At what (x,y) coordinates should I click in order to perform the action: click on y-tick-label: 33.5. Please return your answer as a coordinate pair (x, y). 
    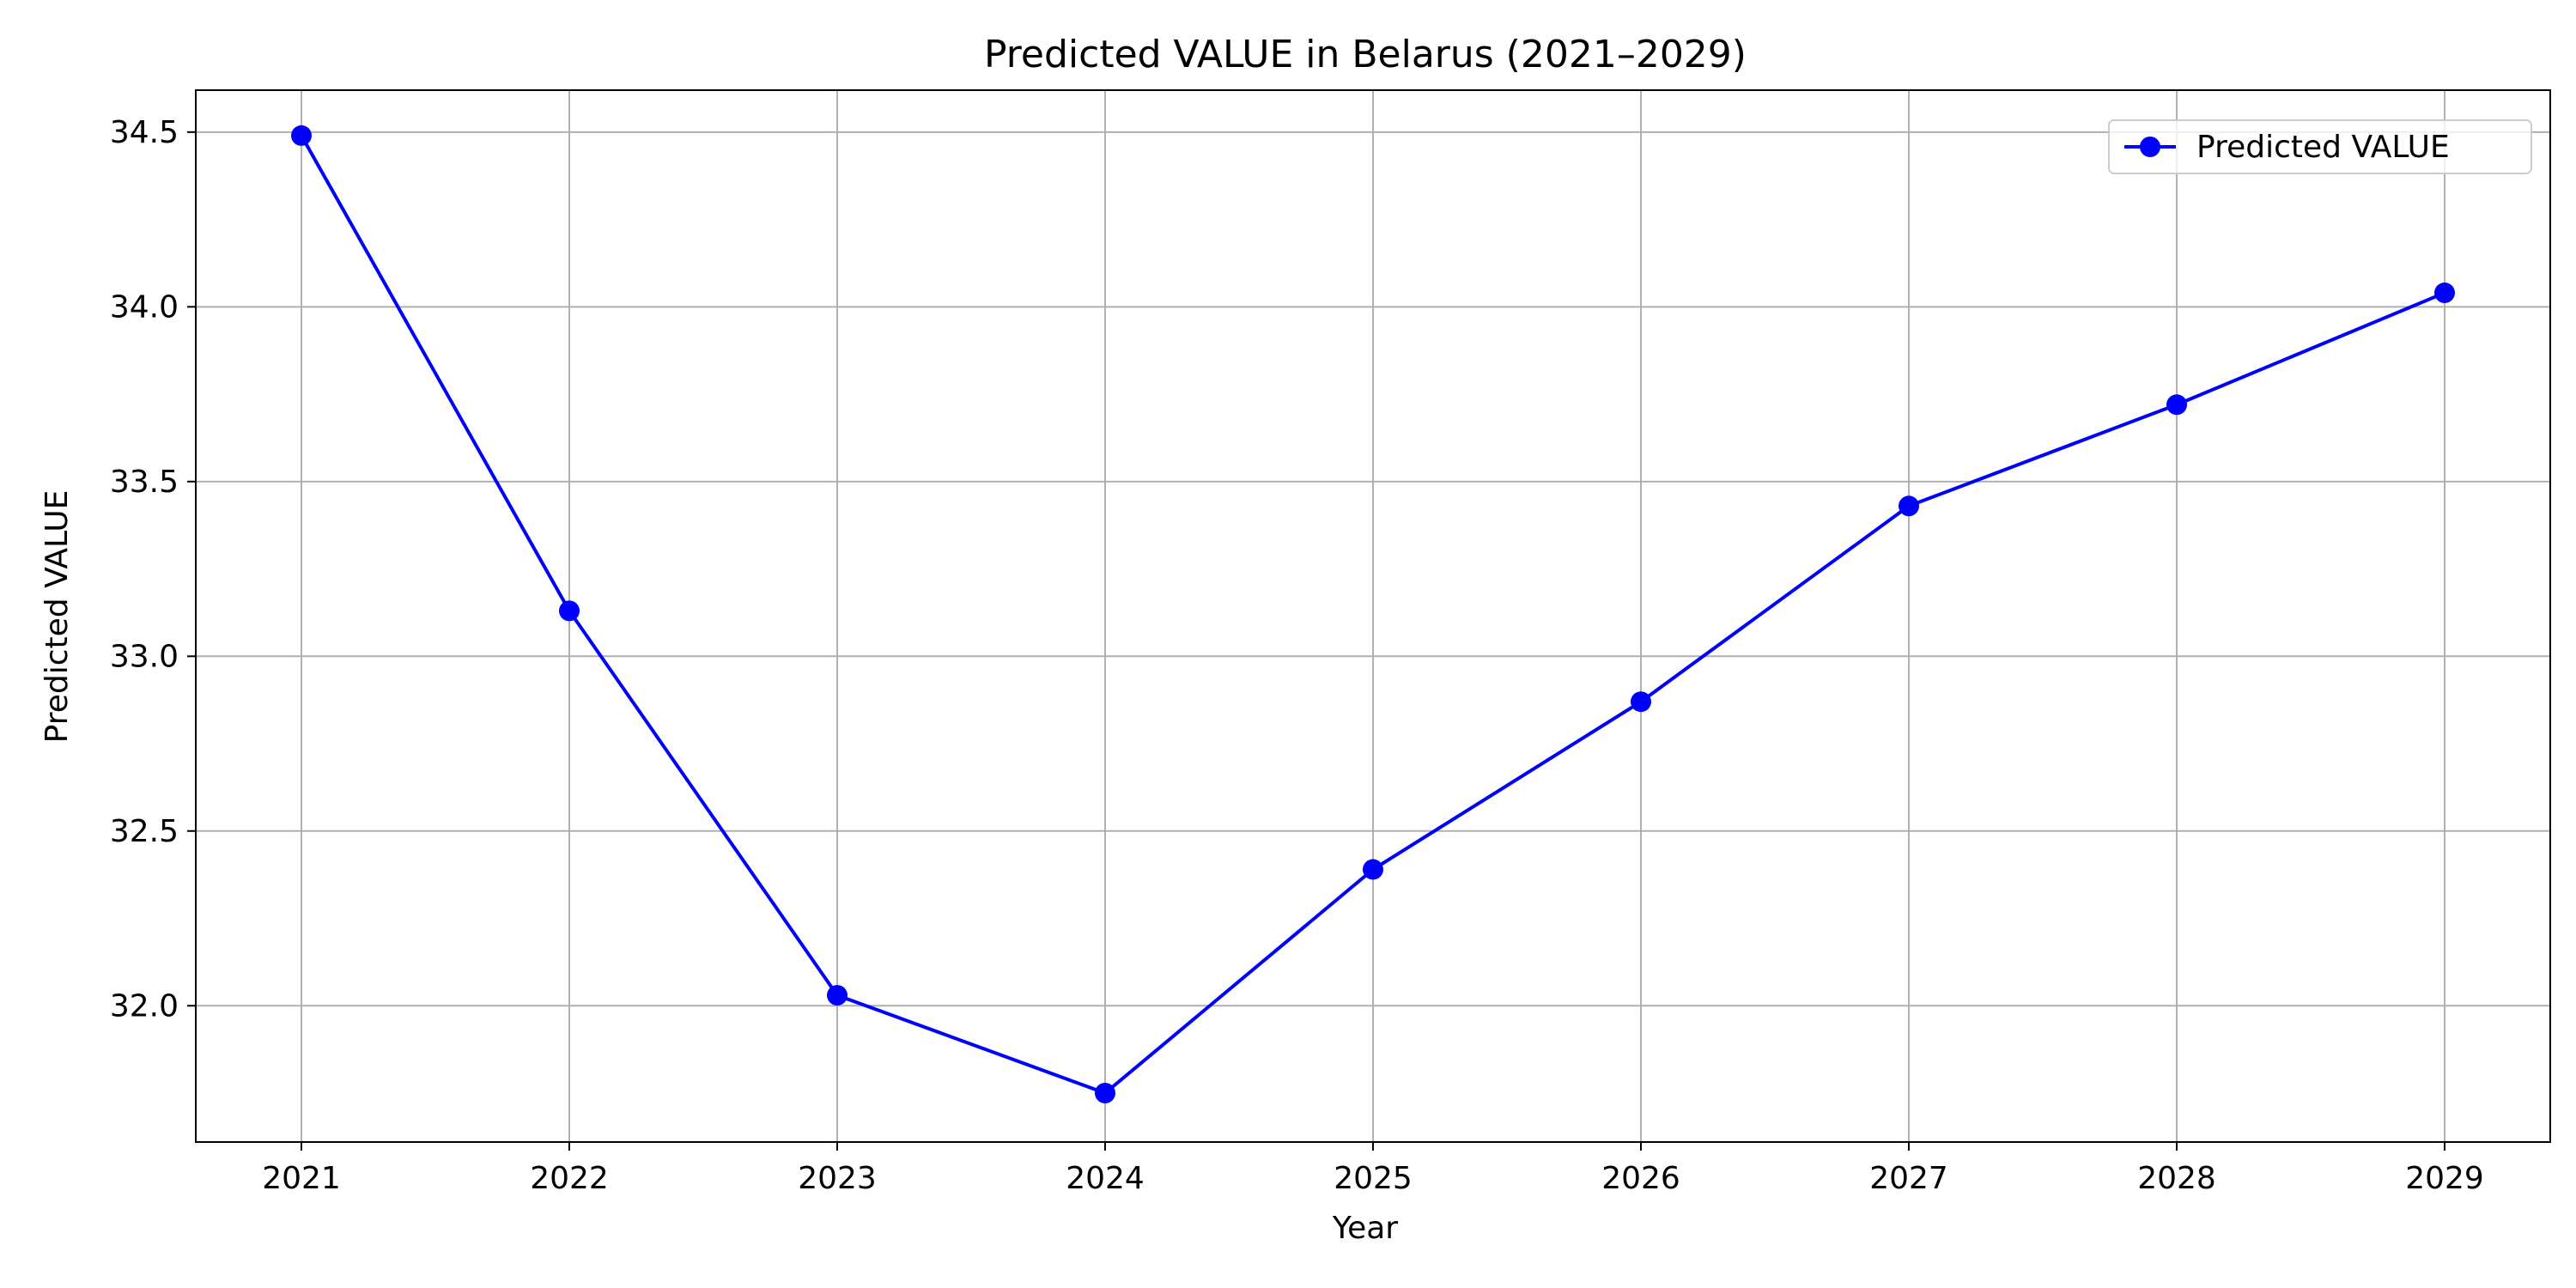
    Looking at the image, I should click on (144, 483).